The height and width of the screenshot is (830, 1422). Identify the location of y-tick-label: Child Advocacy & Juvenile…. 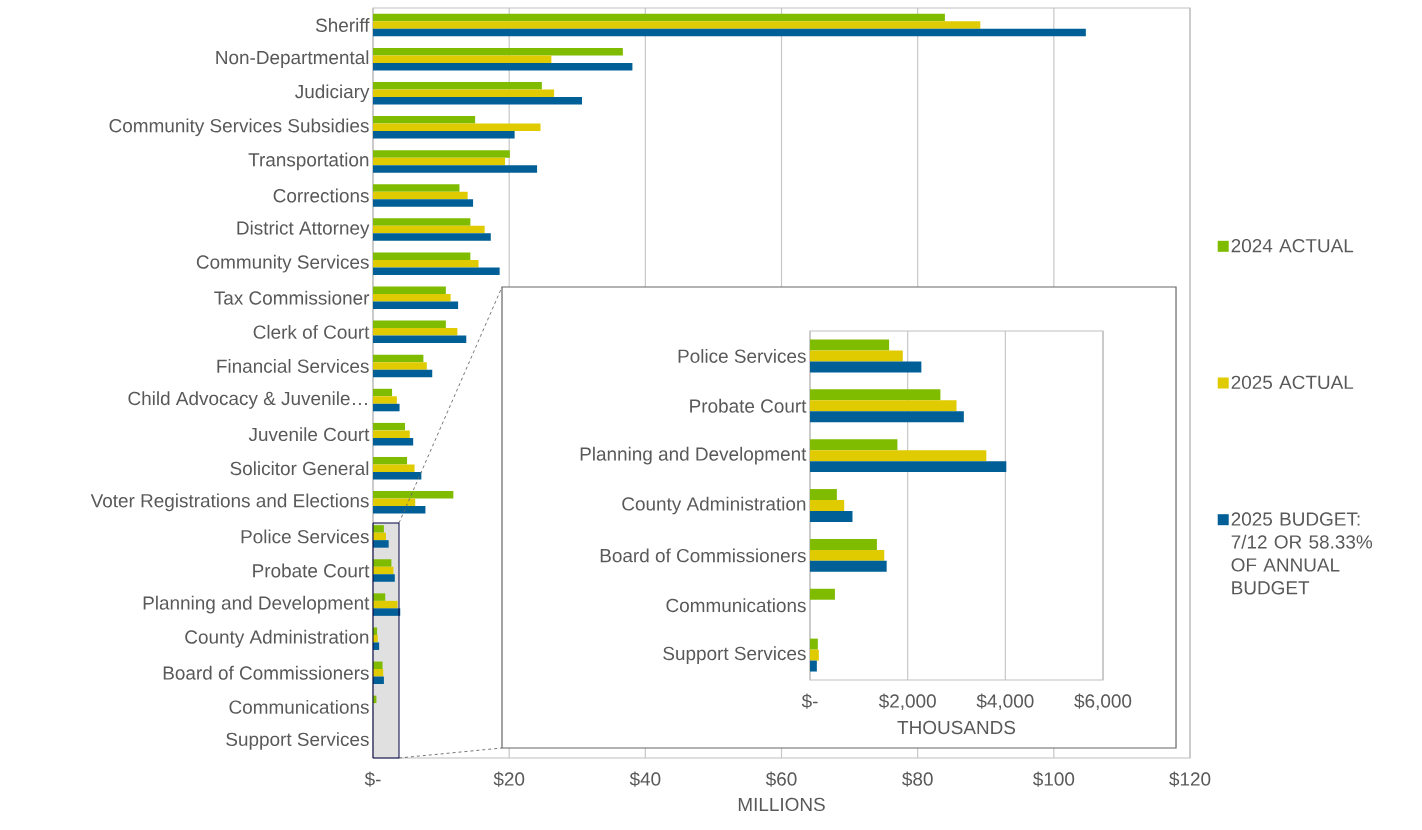
(247, 400).